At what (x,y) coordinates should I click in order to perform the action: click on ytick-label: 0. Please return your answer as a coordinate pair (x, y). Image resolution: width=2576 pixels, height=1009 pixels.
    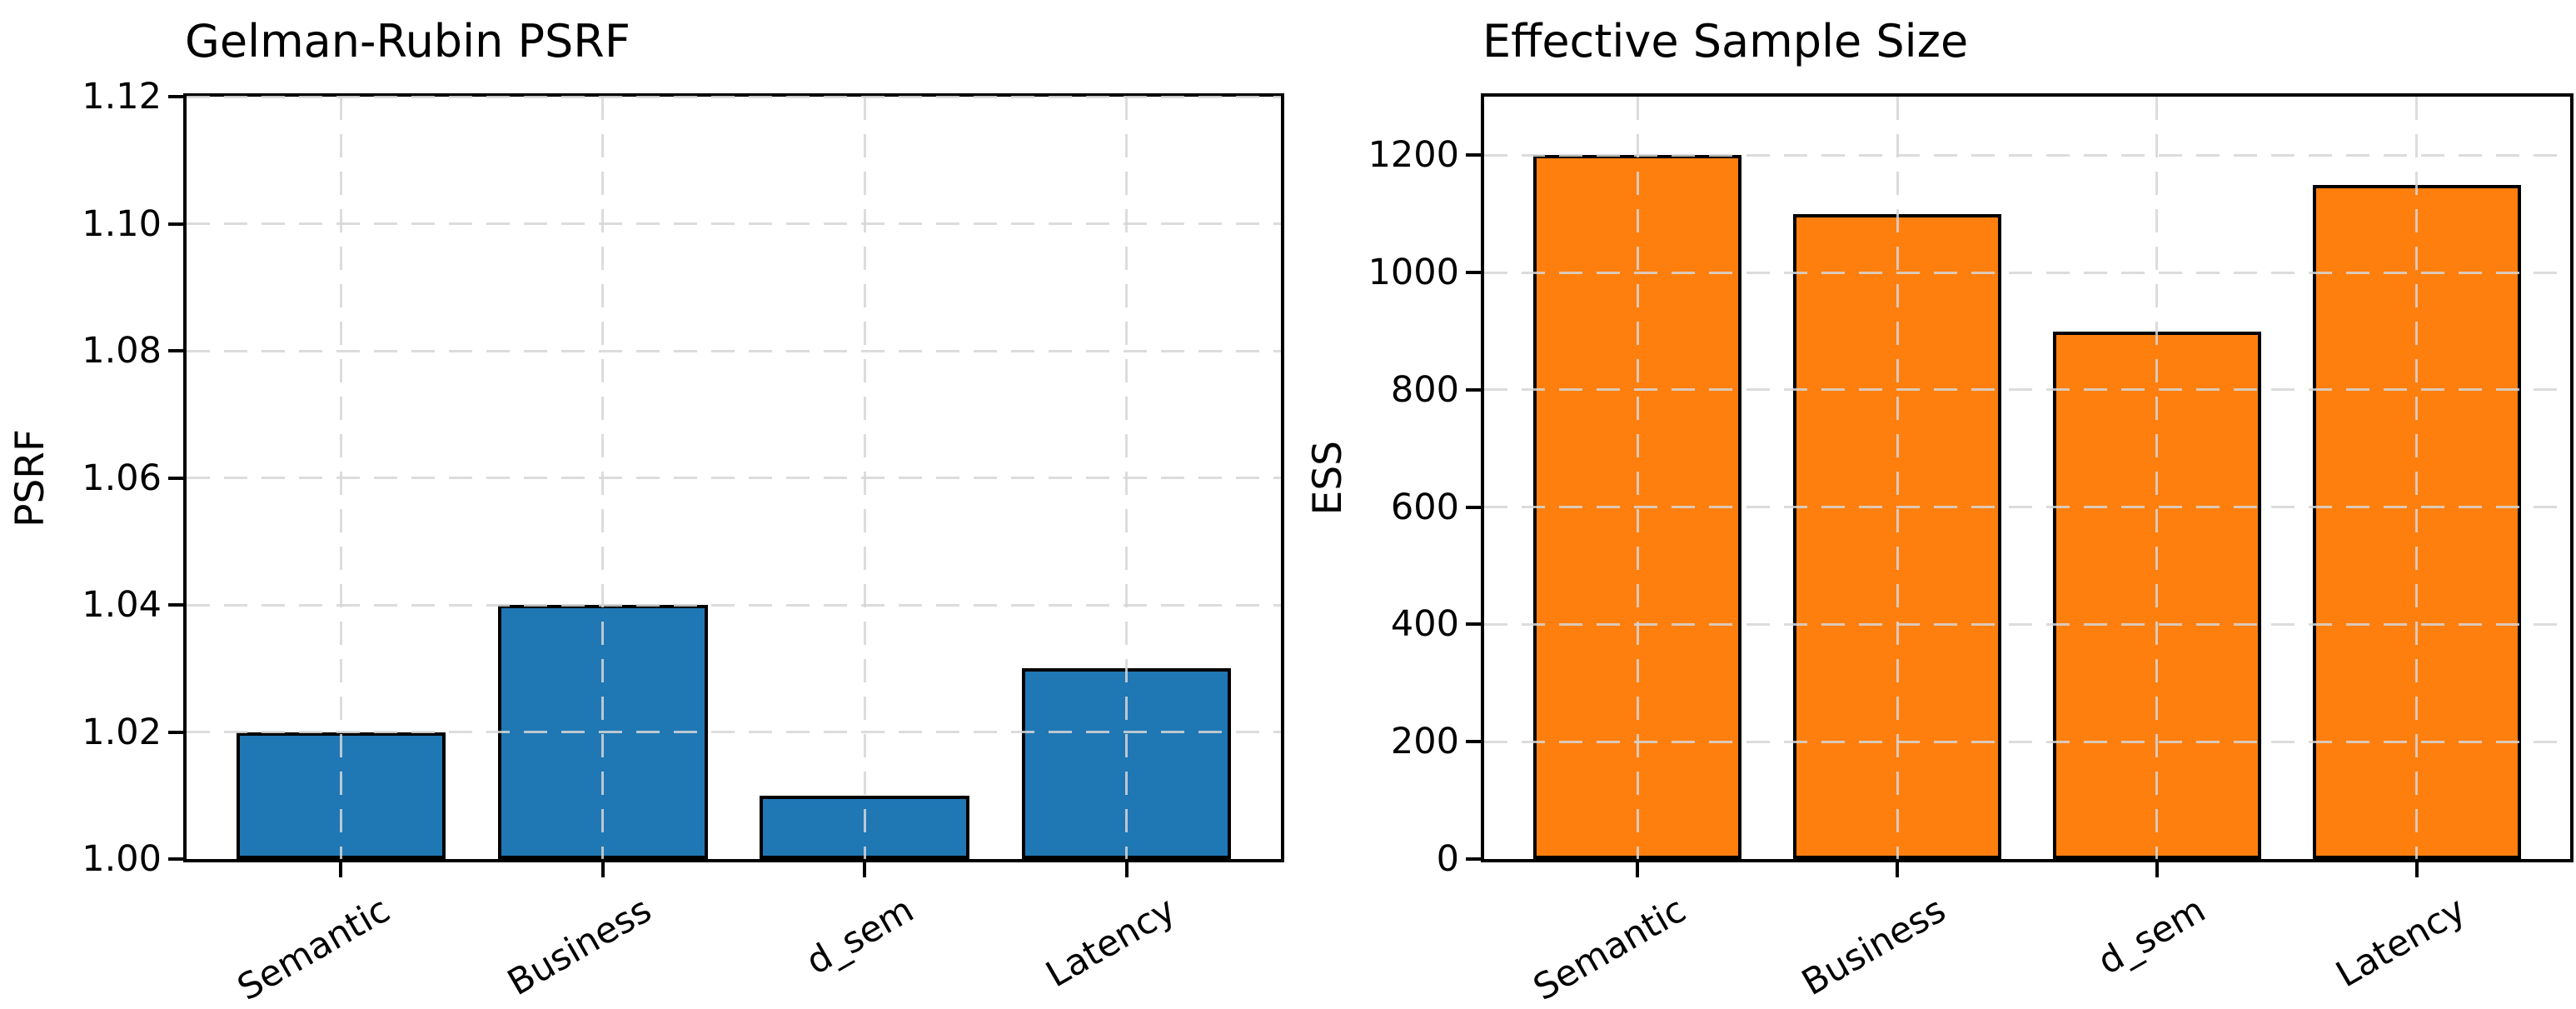
    Looking at the image, I should click on (1447, 859).